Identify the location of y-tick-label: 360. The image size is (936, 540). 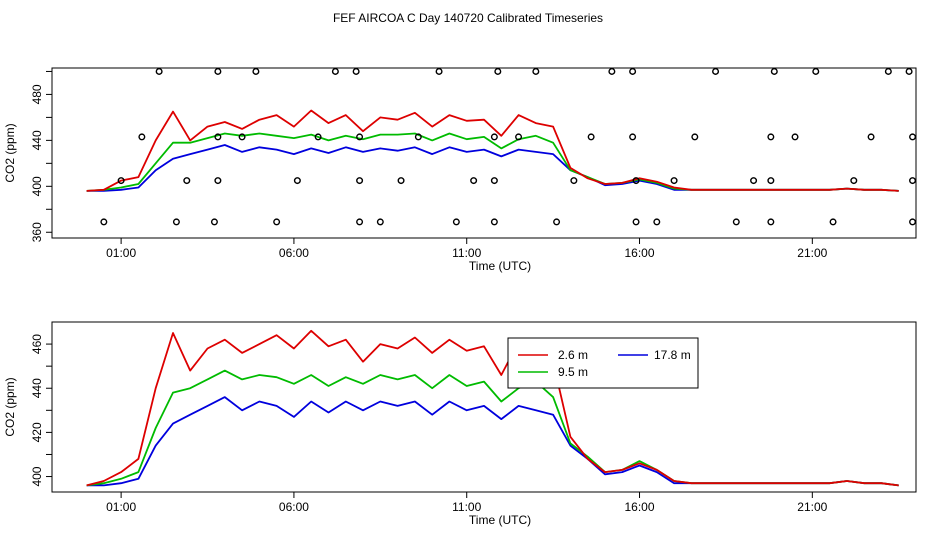
(37, 232).